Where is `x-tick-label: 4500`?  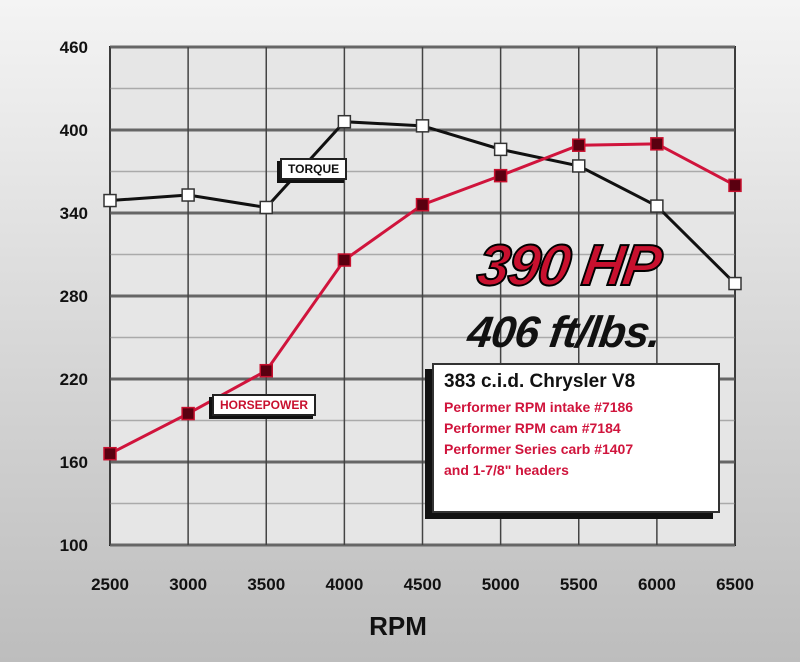 x-tick-label: 4500 is located at coordinates (423, 584).